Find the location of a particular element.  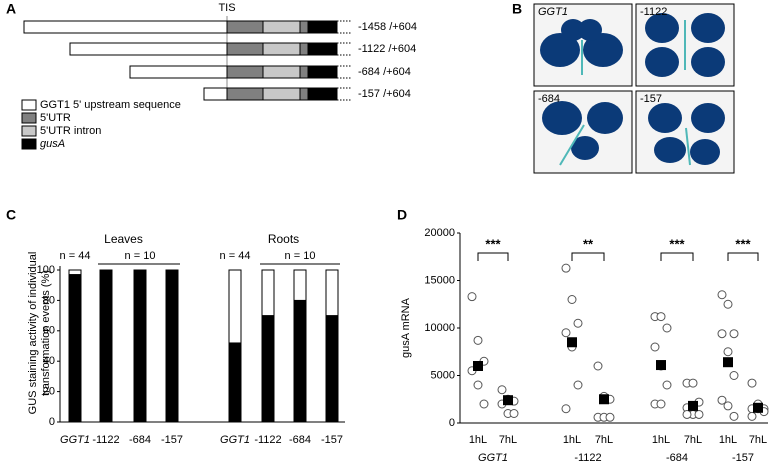

y-tick-label: 20 is located at coordinates (49, 392).